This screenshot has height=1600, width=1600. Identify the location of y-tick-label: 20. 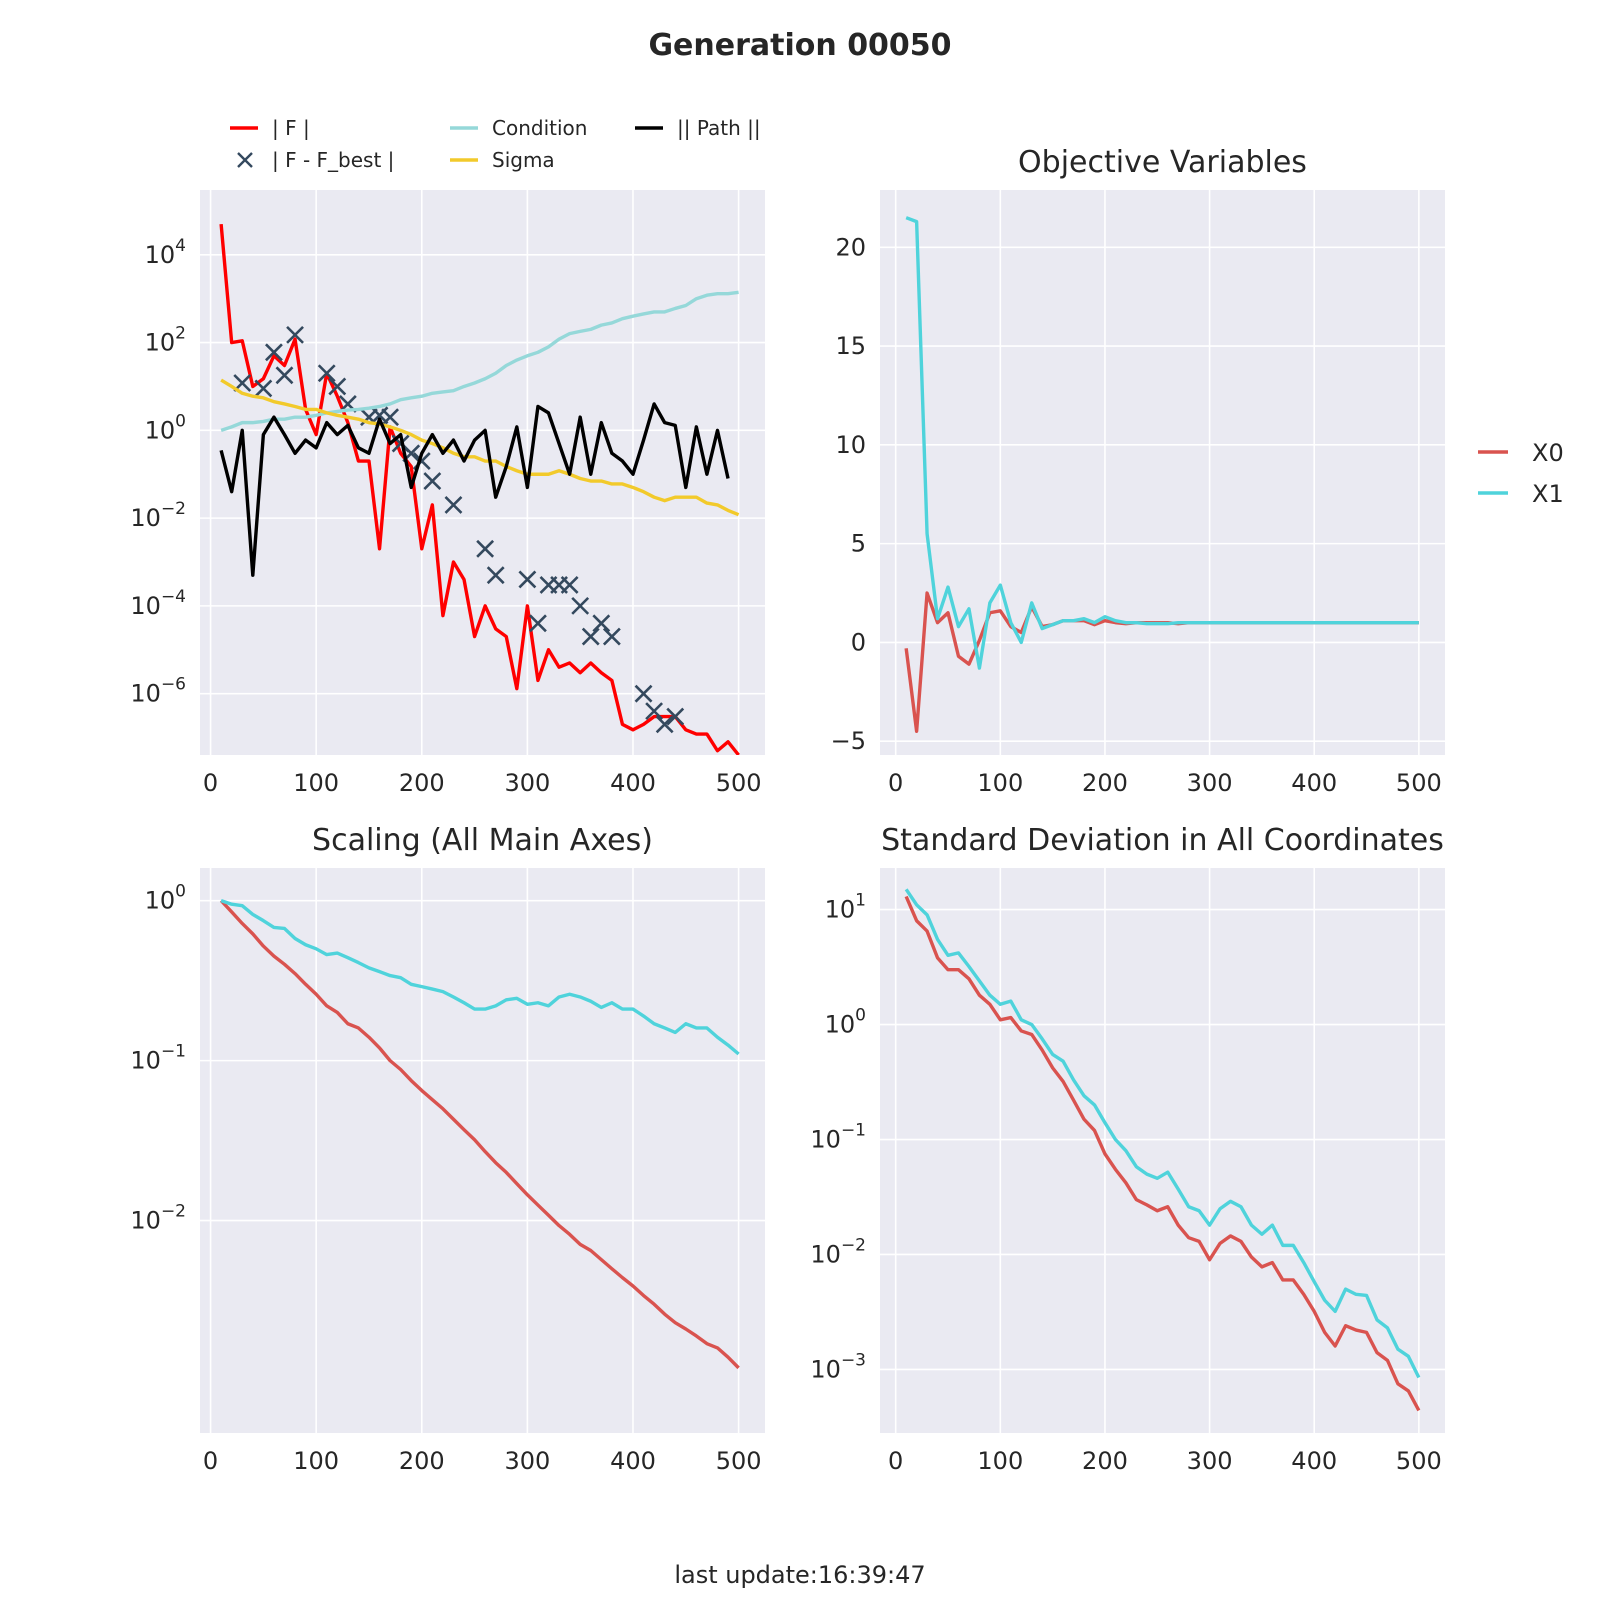
(850, 247).